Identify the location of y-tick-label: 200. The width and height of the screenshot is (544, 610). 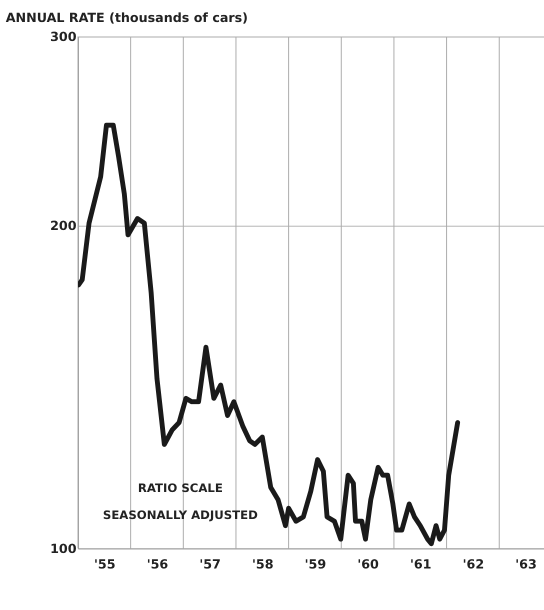
(63, 225).